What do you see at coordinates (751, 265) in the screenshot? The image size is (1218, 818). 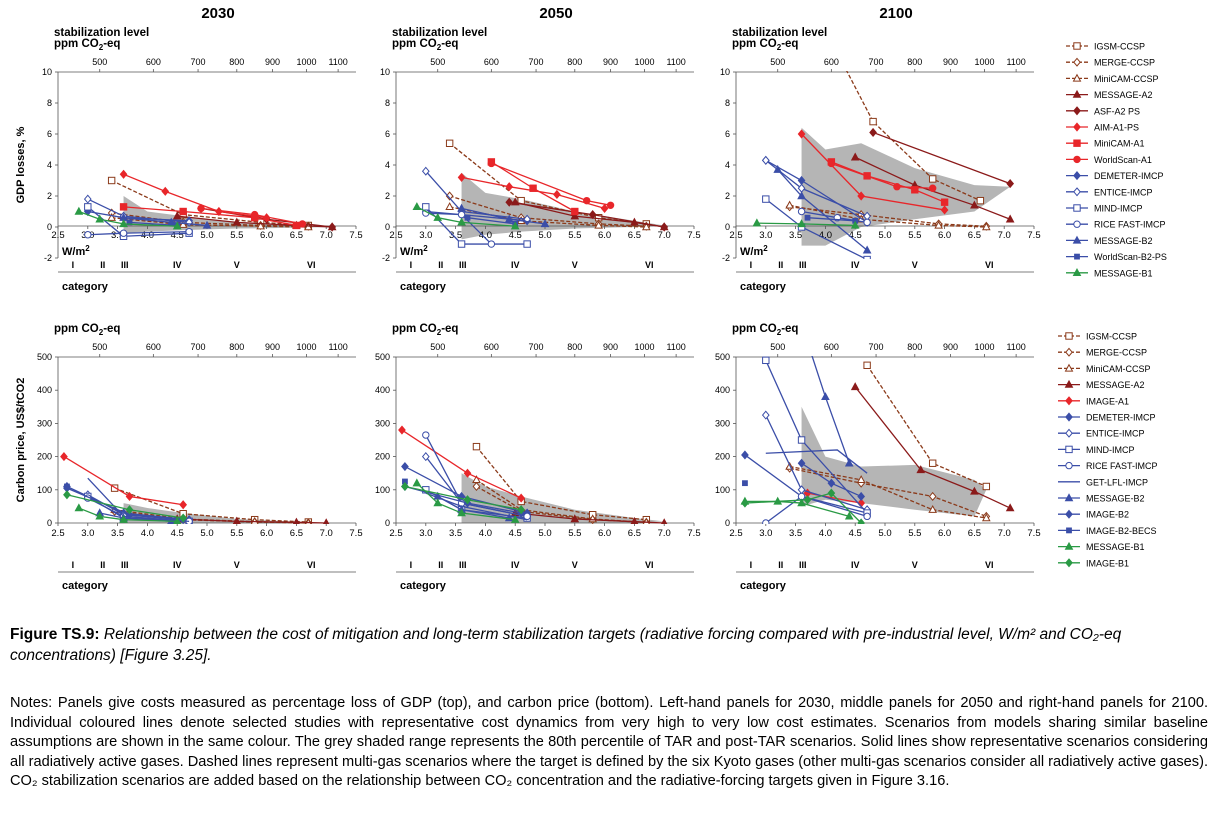 I see `category-tick-label: I` at bounding box center [751, 265].